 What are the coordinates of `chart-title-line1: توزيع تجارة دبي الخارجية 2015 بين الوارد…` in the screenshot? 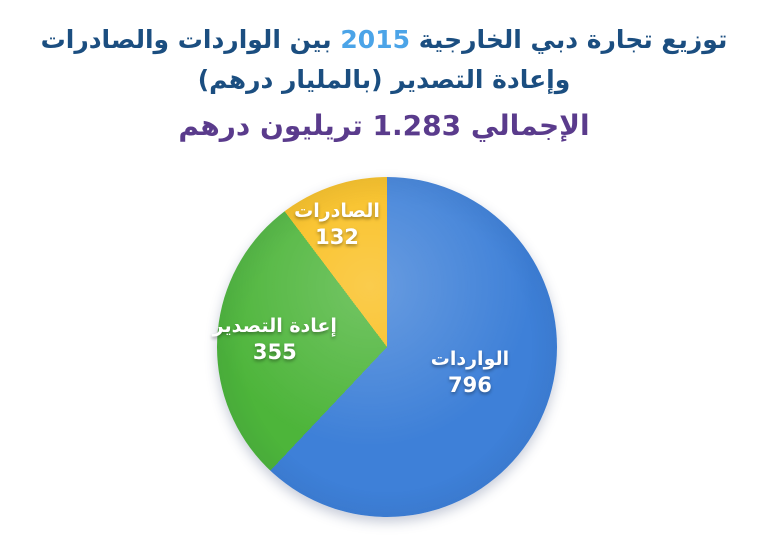 It's located at (384, 40).